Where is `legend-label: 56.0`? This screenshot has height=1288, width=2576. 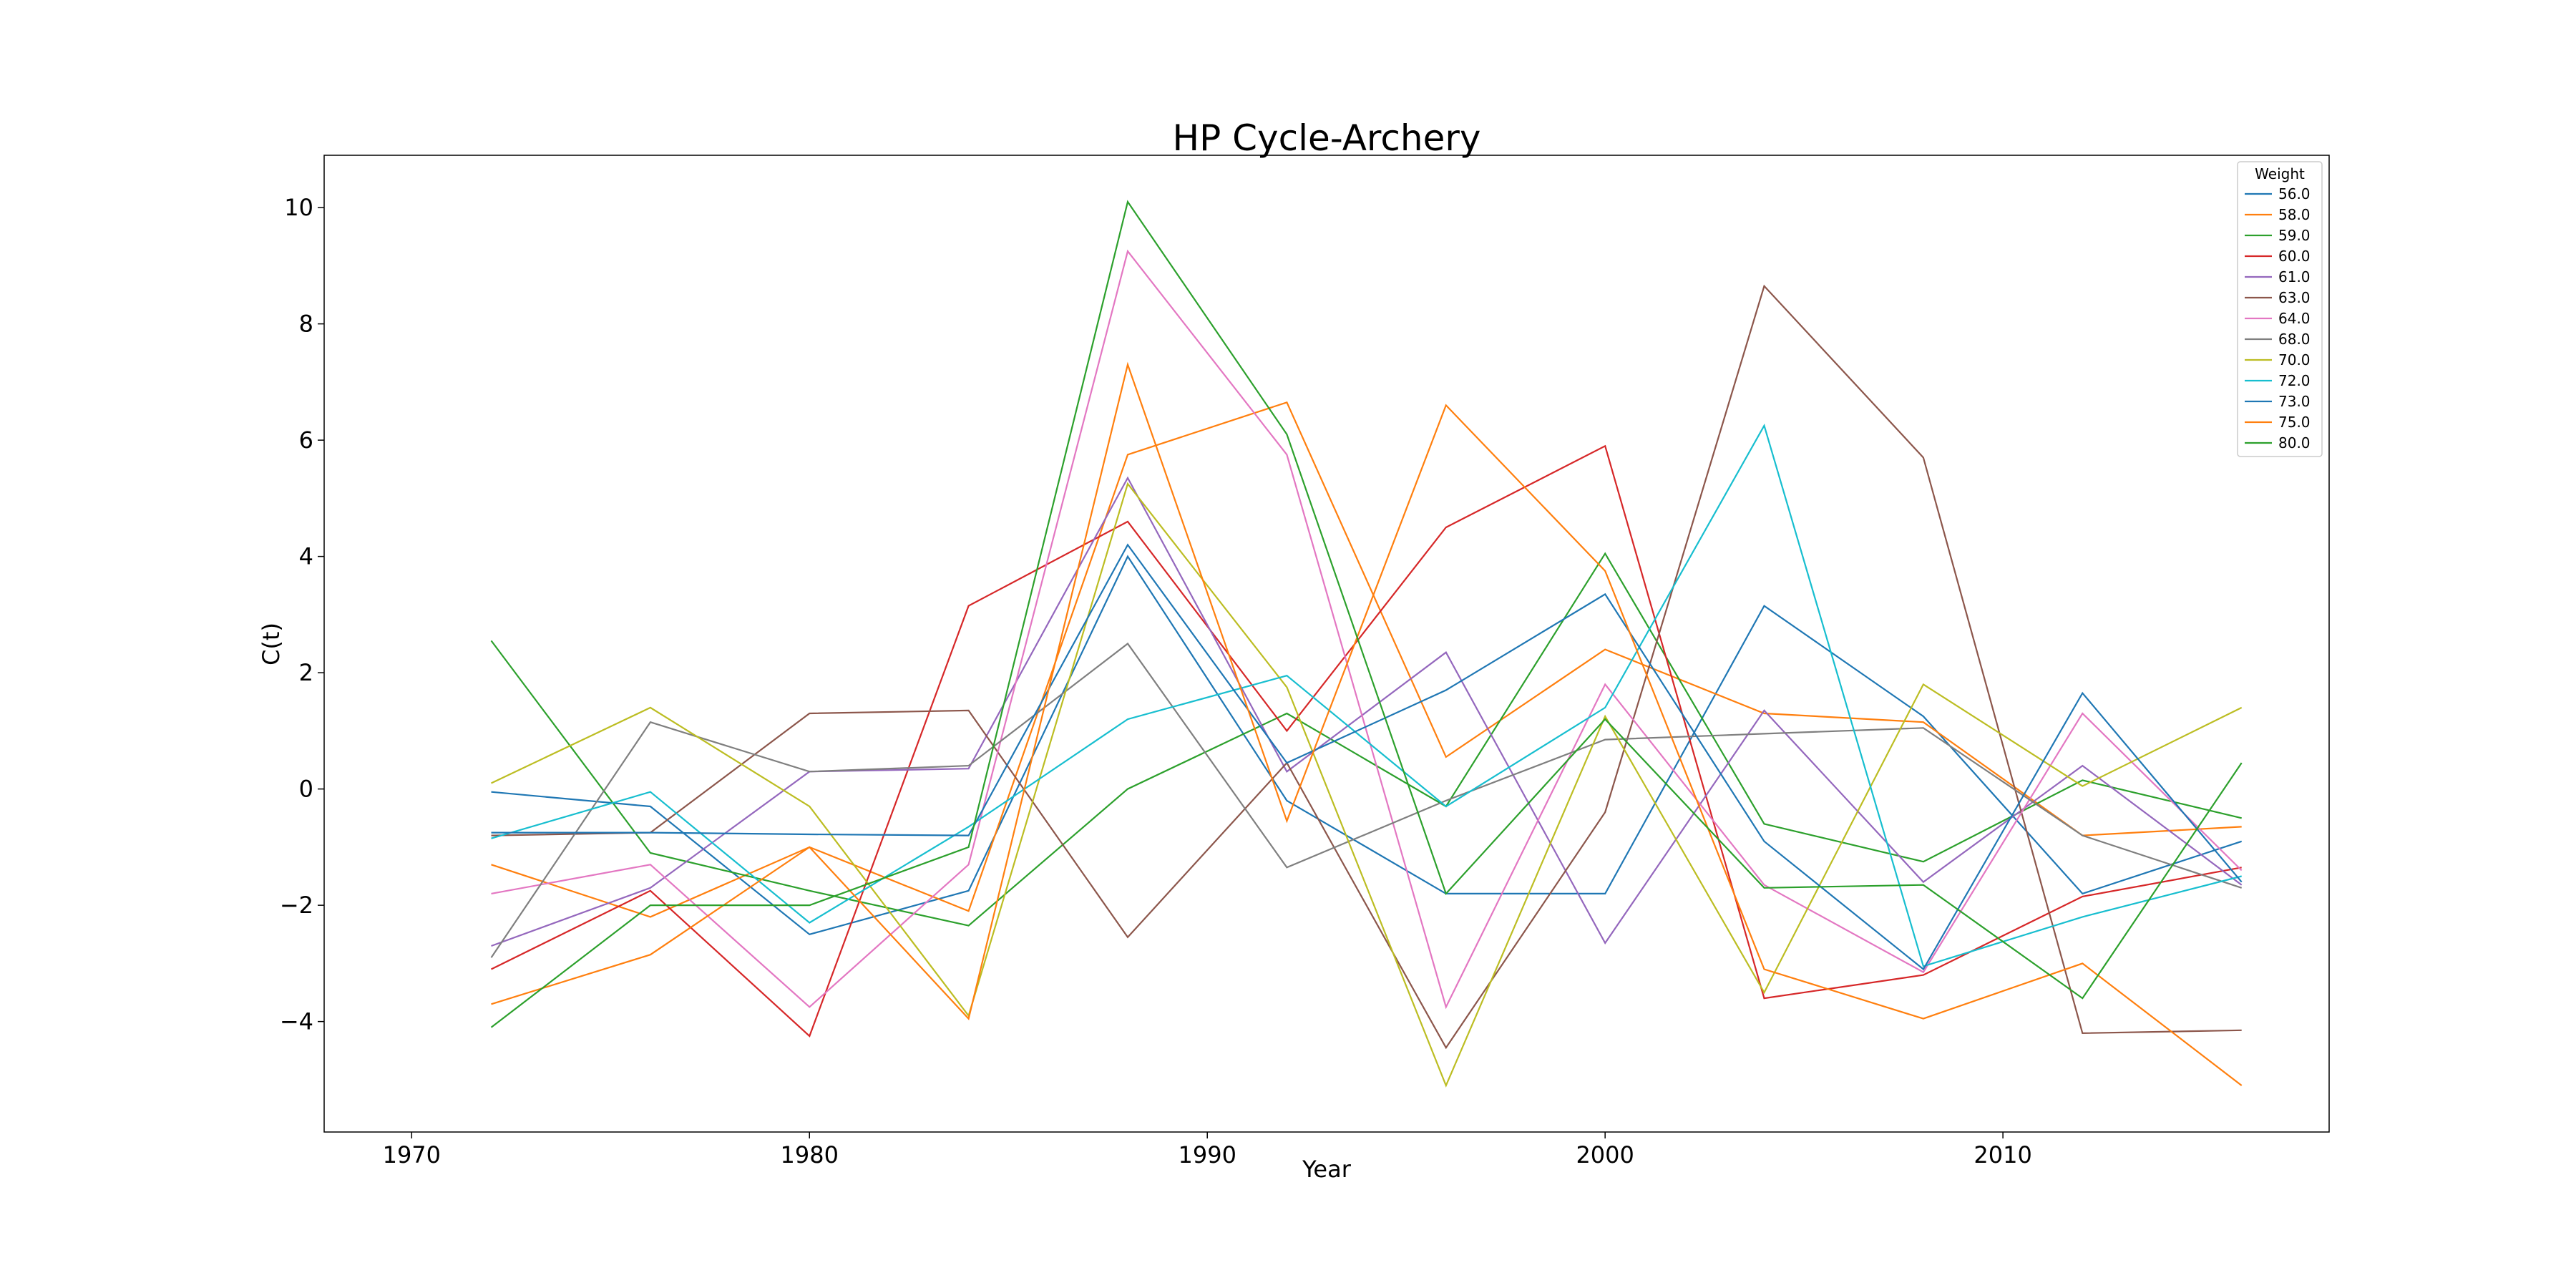 legend-label: 56.0 is located at coordinates (2294, 194).